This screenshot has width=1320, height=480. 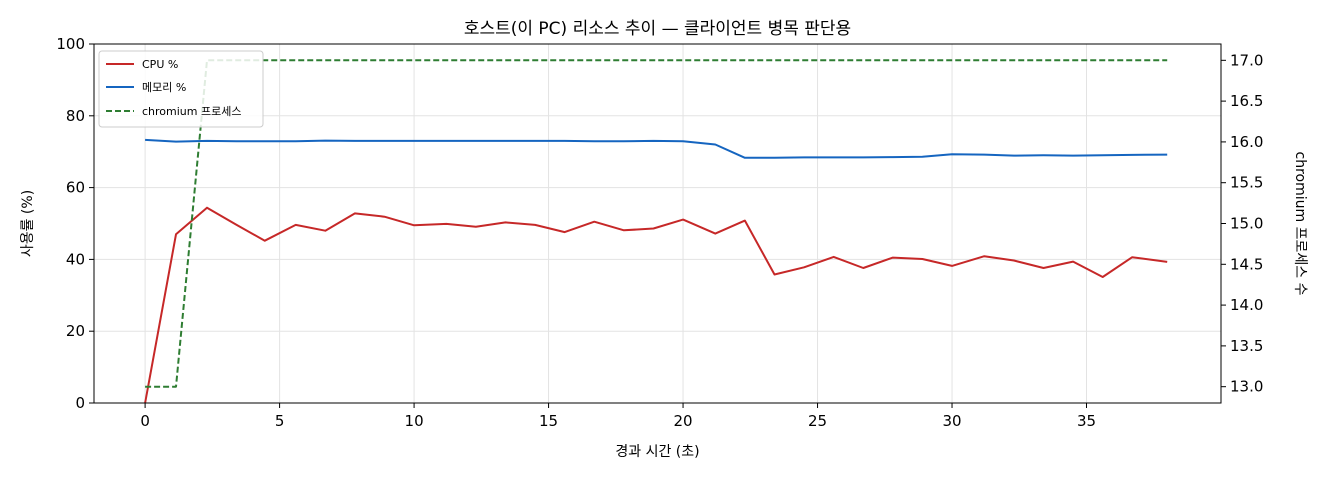 I want to click on y2-tick-label: 15.5, so click(x=1246, y=183).